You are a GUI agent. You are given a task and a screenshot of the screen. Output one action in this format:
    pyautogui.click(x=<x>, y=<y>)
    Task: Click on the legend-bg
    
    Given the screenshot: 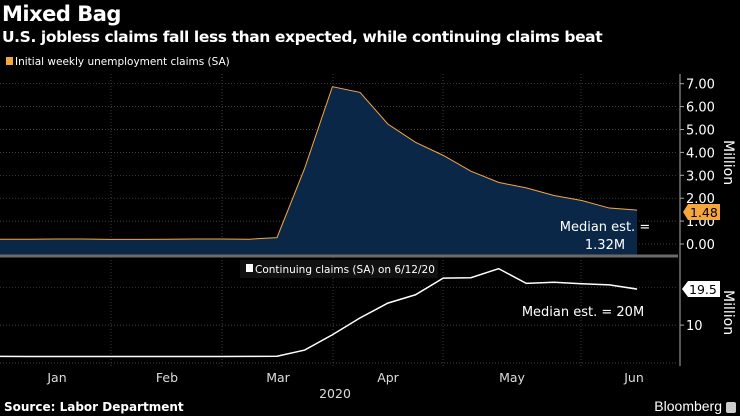 What is the action you would take?
    pyautogui.click(x=339, y=269)
    